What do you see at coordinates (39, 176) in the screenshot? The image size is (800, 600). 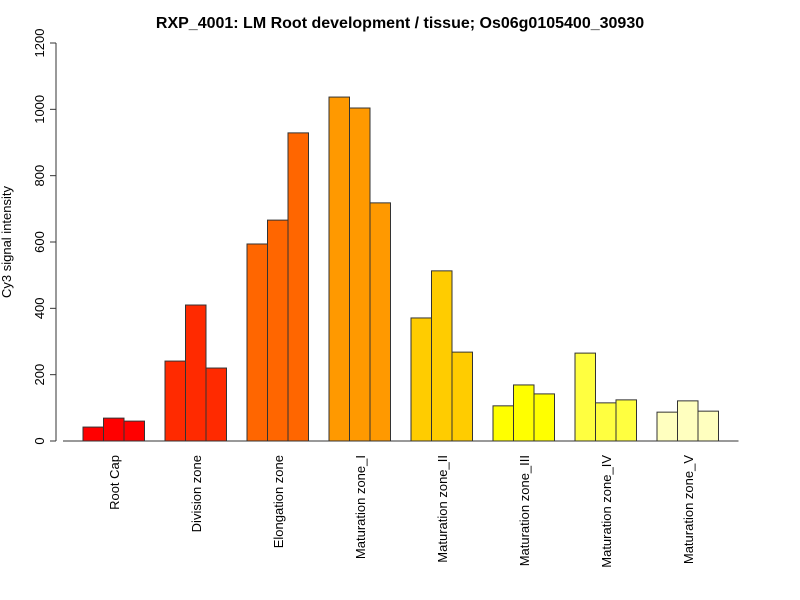 I see `y-tick-label: 800` at bounding box center [39, 176].